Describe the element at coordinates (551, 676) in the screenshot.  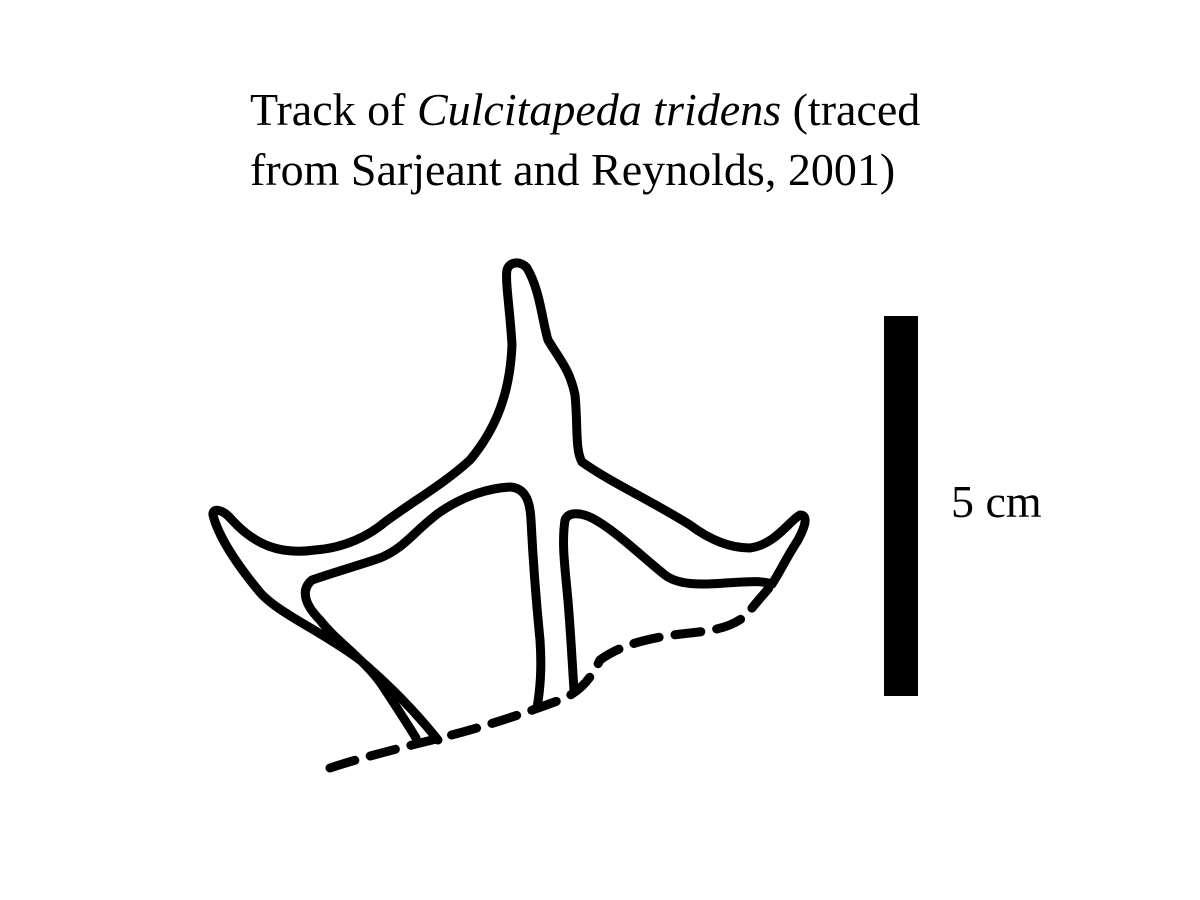
I see `track-dashed-base` at that location.